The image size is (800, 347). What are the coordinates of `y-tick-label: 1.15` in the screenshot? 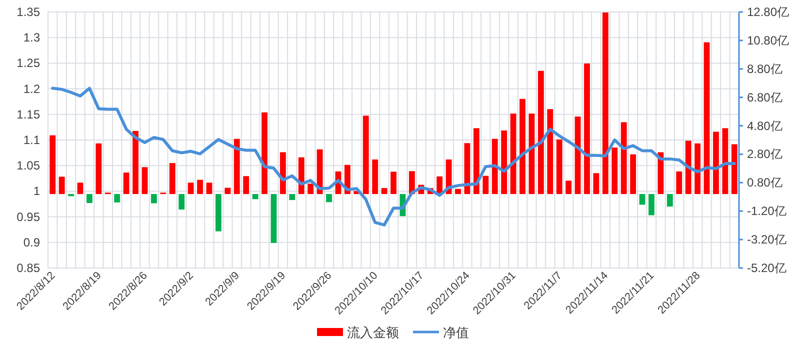 It's located at (28, 114).